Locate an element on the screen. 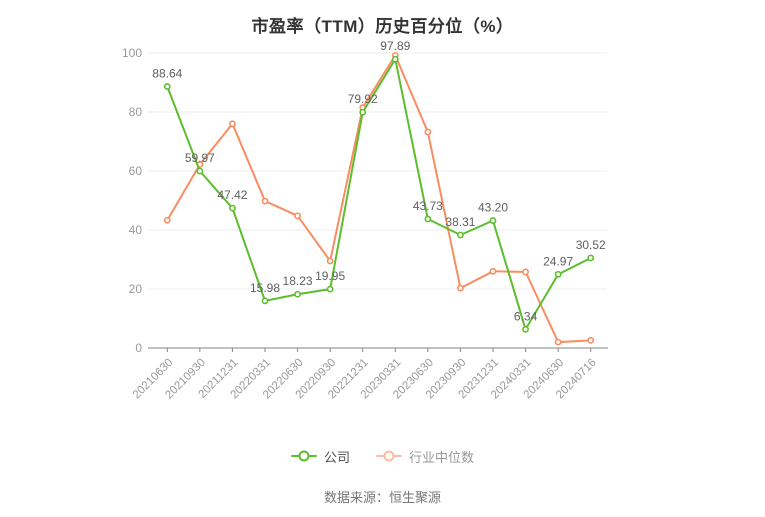 The height and width of the screenshot is (517, 765). data-point-label: 43.73 is located at coordinates (428, 206).